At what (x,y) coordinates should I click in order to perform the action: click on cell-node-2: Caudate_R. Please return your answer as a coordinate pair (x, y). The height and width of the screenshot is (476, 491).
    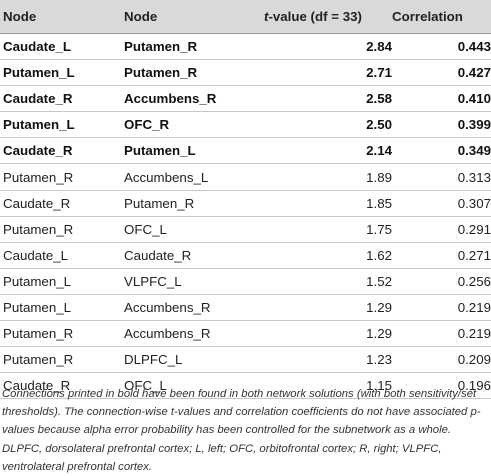
    Looking at the image, I should click on (194, 255).